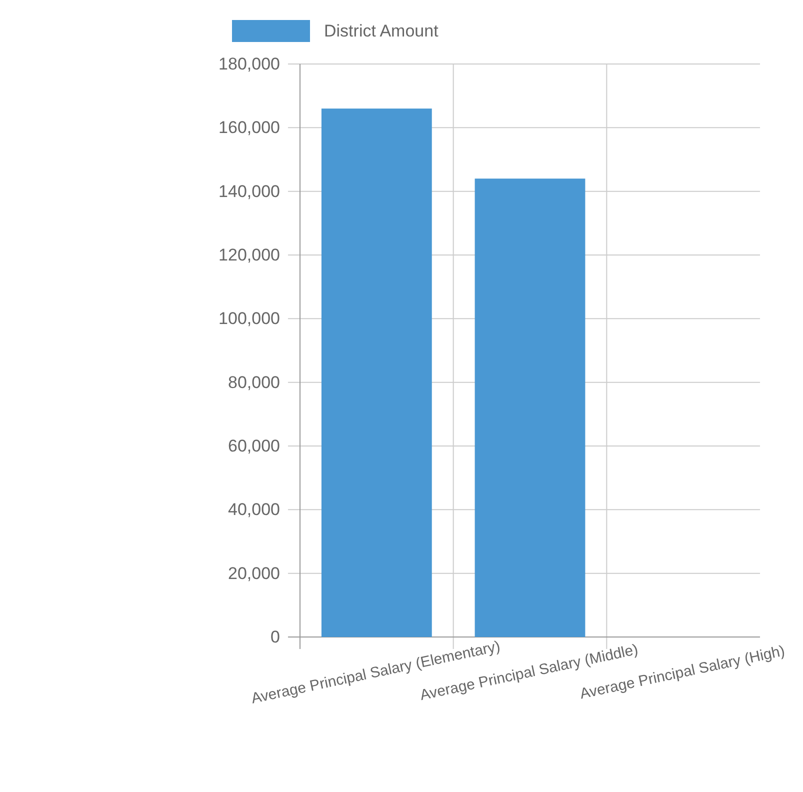 The height and width of the screenshot is (792, 803). I want to click on y-tick-label: 120,000, so click(249, 255).